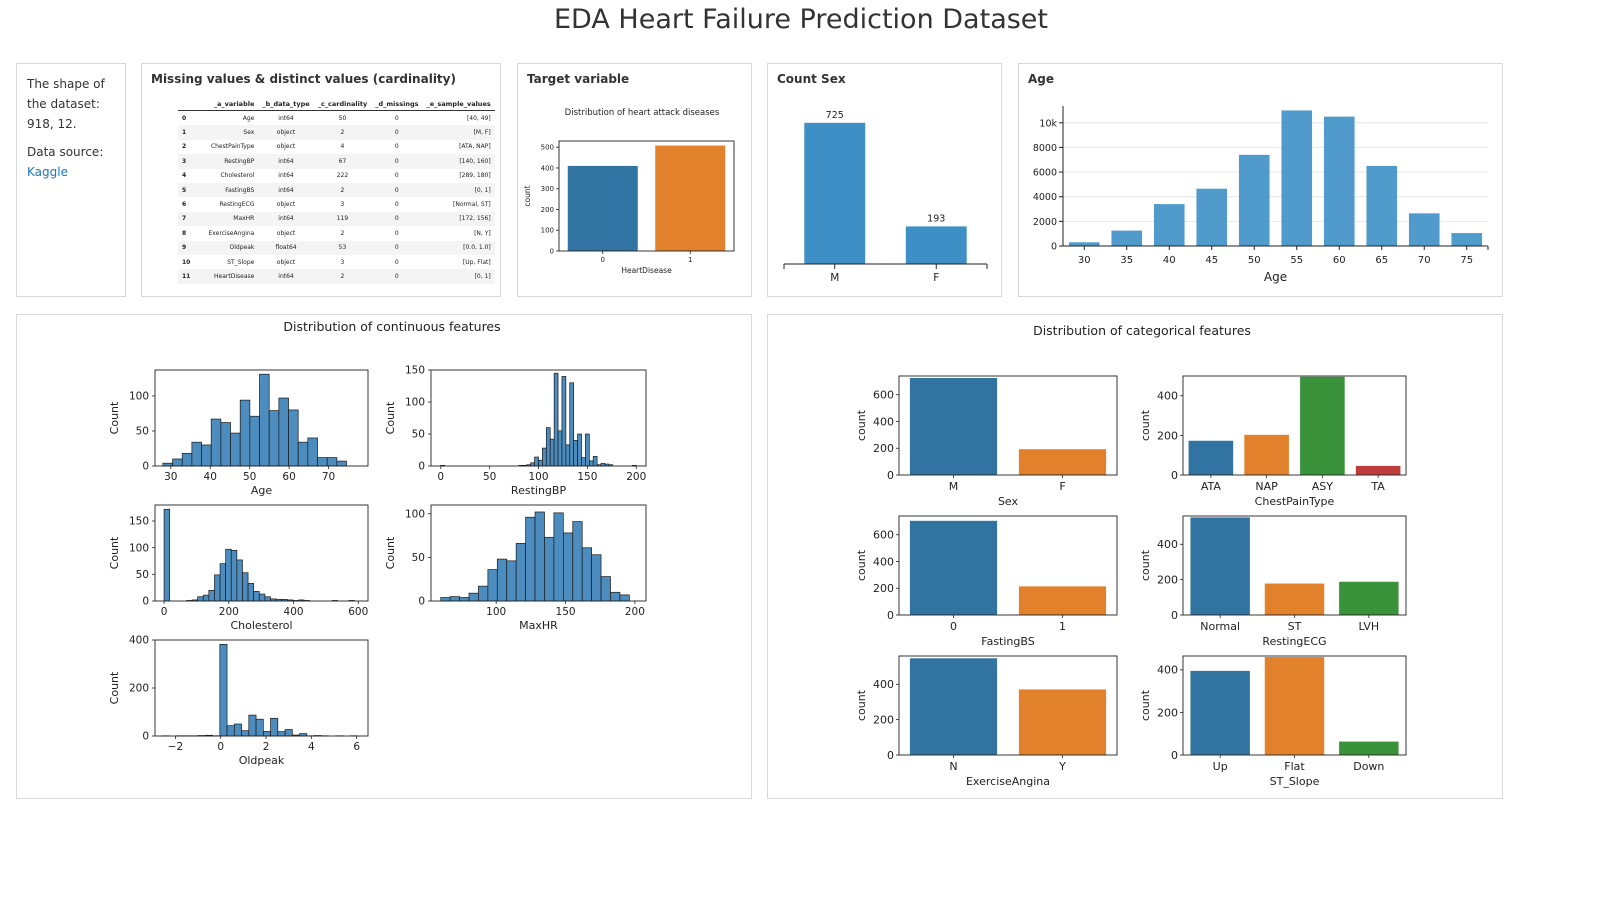 This screenshot has height=901, width=1602. I want to click on x-axis-label: ST_Slope, so click(1295, 781).